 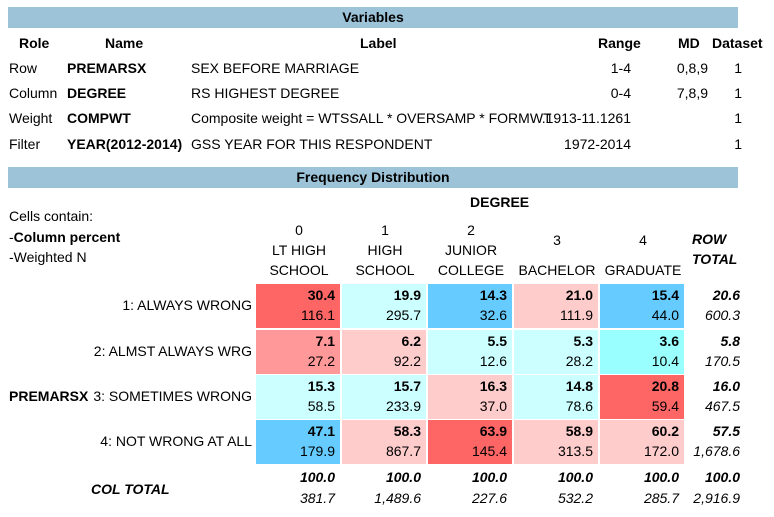 I want to click on header-dataset: Dataset, so click(x=737, y=43).